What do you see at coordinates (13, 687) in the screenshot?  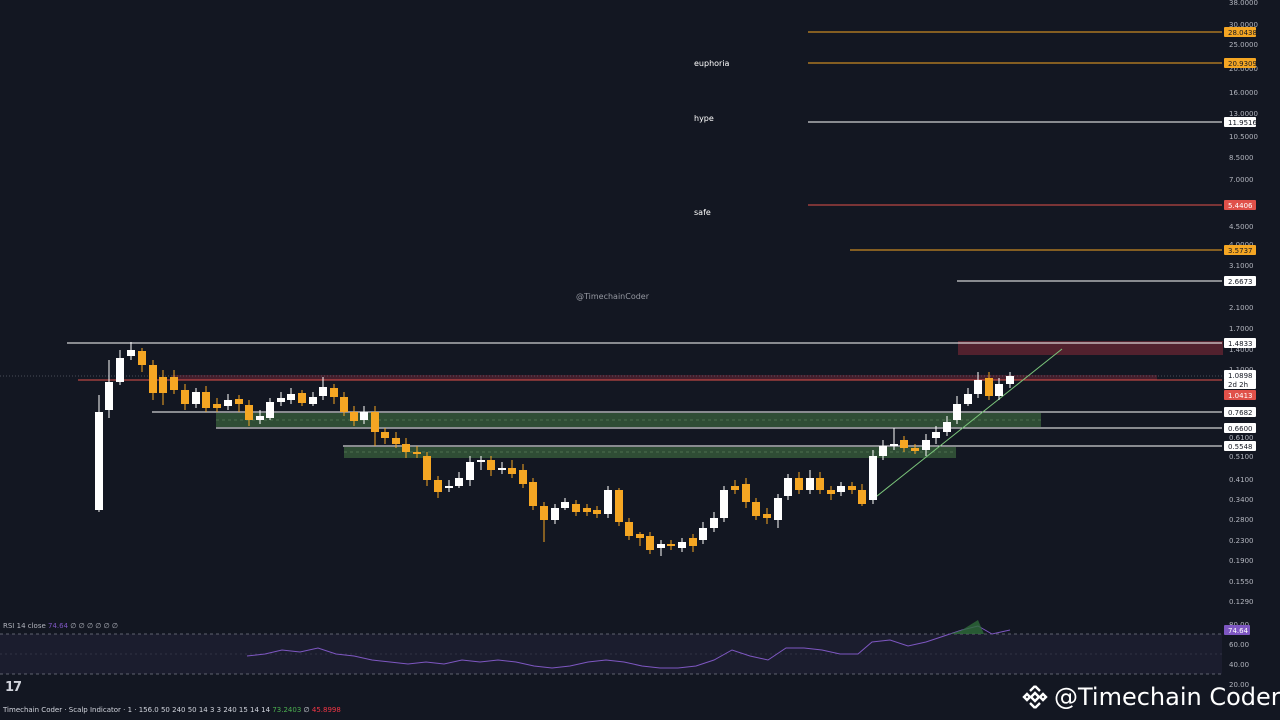 I see `tradingview-logo-icon: 17` at bounding box center [13, 687].